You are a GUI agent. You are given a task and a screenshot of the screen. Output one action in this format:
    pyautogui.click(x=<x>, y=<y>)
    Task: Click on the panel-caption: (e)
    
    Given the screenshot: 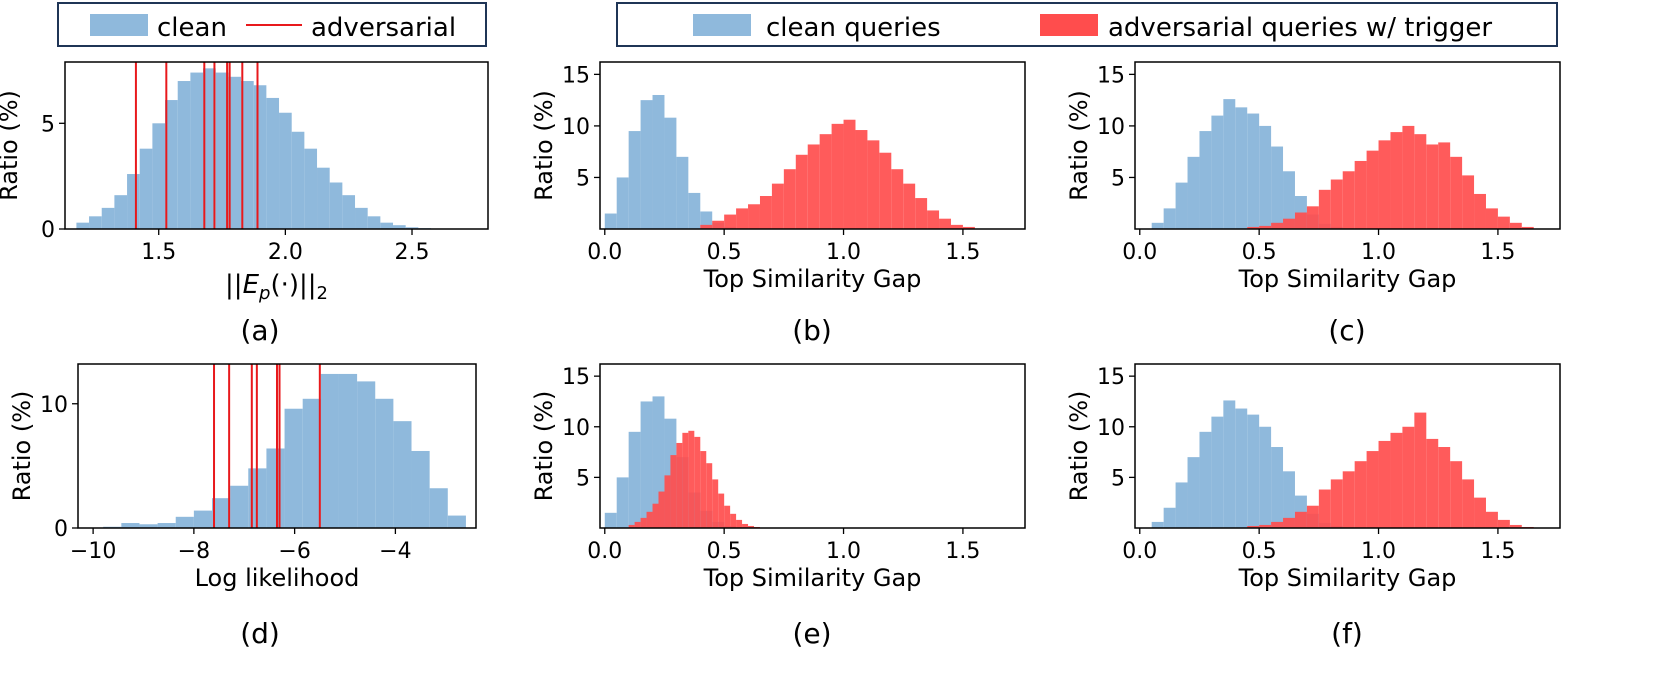 What is the action you would take?
    pyautogui.click(x=811, y=633)
    